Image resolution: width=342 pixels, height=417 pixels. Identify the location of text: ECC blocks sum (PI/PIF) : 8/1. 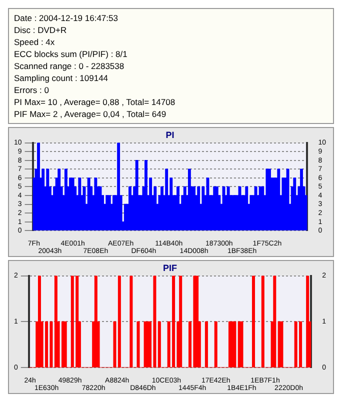
(71, 54).